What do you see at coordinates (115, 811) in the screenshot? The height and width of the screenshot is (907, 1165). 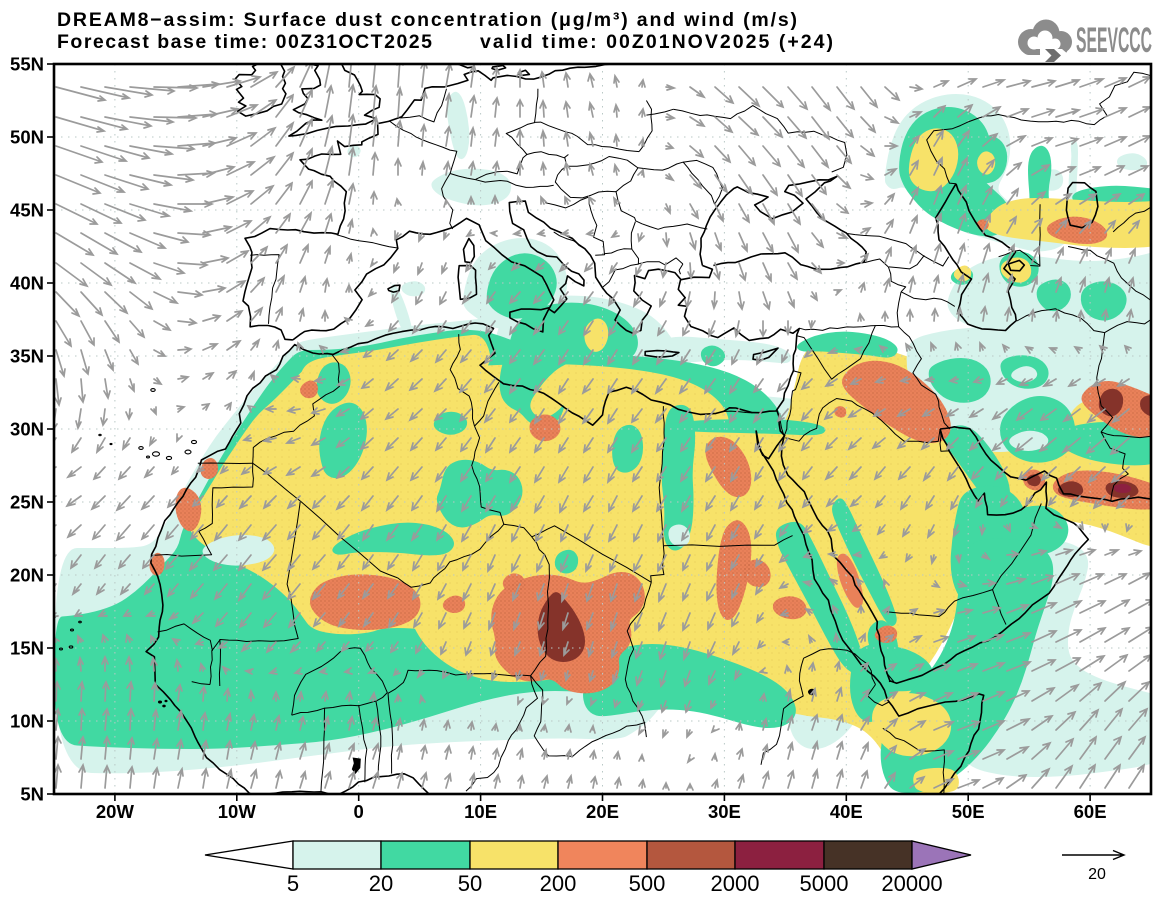 I see `svg-text: 20W` at bounding box center [115, 811].